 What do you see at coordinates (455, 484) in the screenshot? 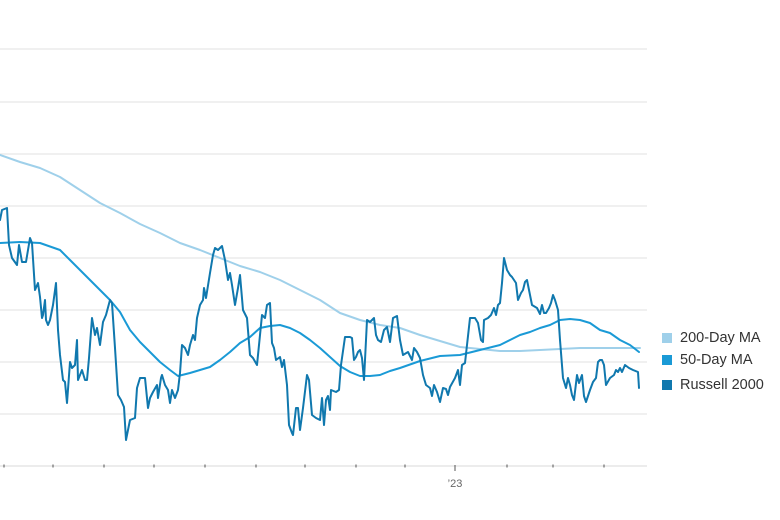
I see `x-tick-label: ’23` at bounding box center [455, 484].